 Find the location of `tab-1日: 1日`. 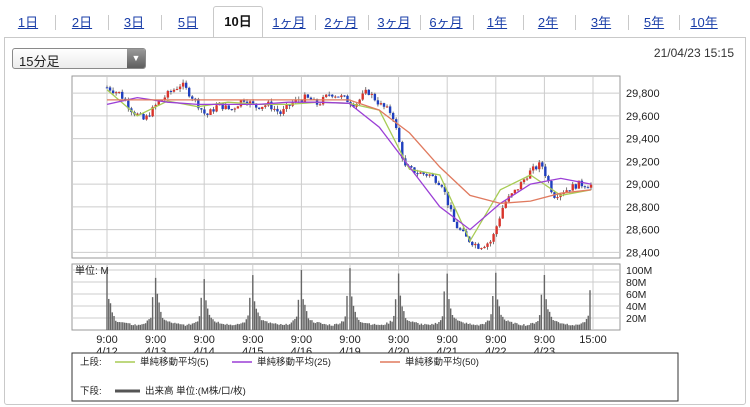

tab-1日: 1日 is located at coordinates (28, 22).